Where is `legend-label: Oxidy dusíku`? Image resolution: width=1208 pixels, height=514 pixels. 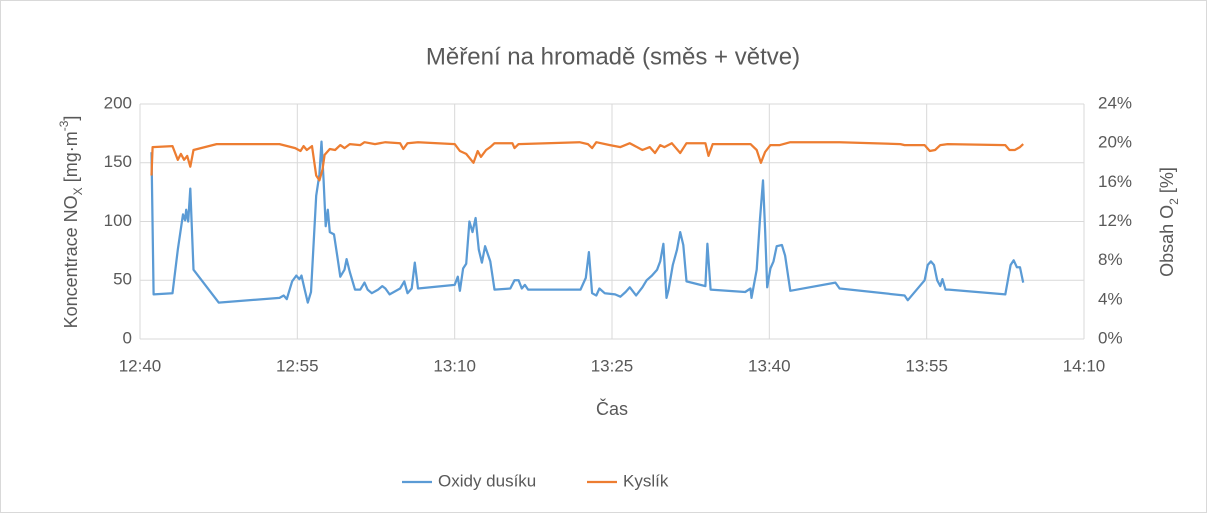
legend-label: Oxidy dusíku is located at coordinates (487, 480).